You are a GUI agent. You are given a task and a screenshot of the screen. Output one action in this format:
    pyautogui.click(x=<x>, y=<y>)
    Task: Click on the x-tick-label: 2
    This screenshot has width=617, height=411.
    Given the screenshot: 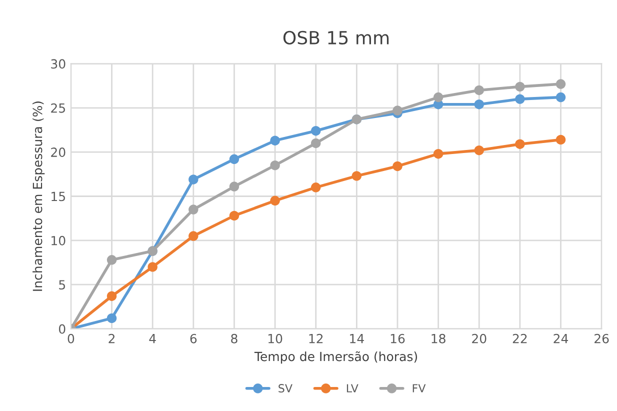 What is the action you would take?
    pyautogui.click(x=111, y=339)
    